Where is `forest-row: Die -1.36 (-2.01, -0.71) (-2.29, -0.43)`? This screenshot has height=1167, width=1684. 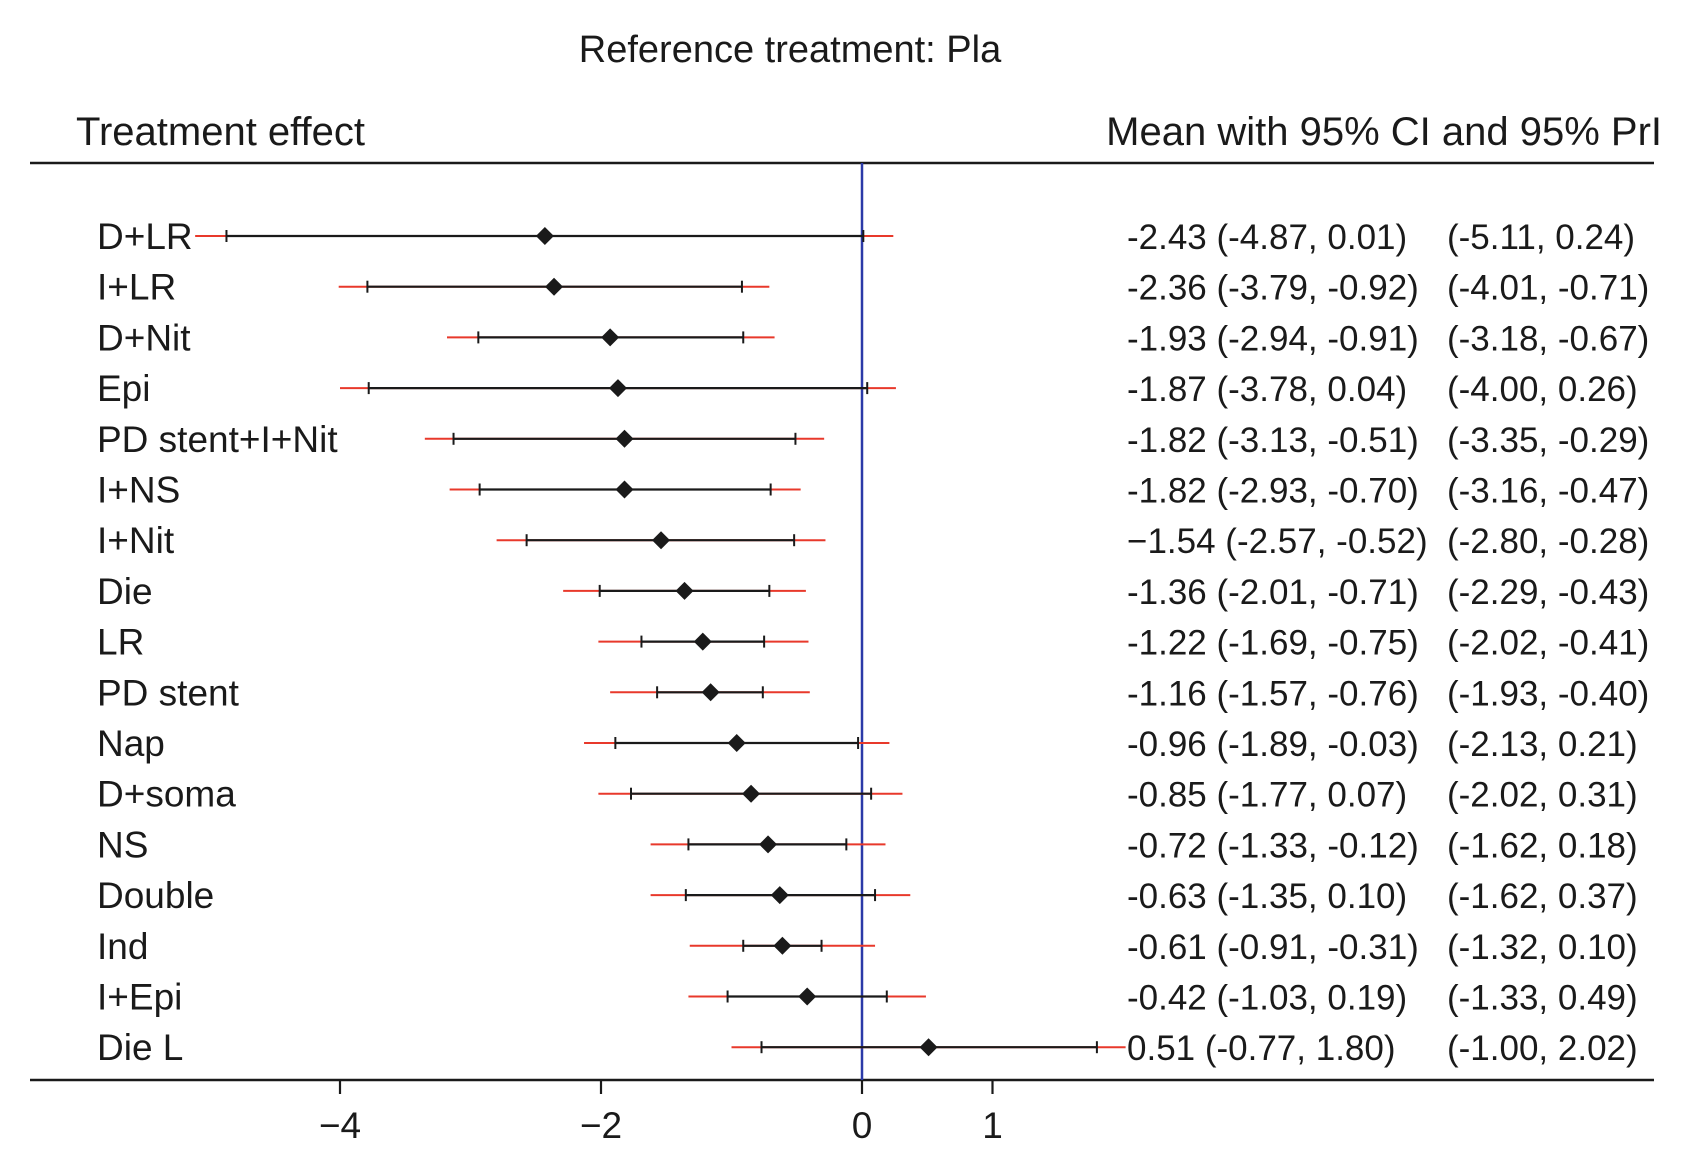
forest-row: Die -1.36 (-2.01, -0.71) (-2.29, -0.43) is located at coordinates (873, 591).